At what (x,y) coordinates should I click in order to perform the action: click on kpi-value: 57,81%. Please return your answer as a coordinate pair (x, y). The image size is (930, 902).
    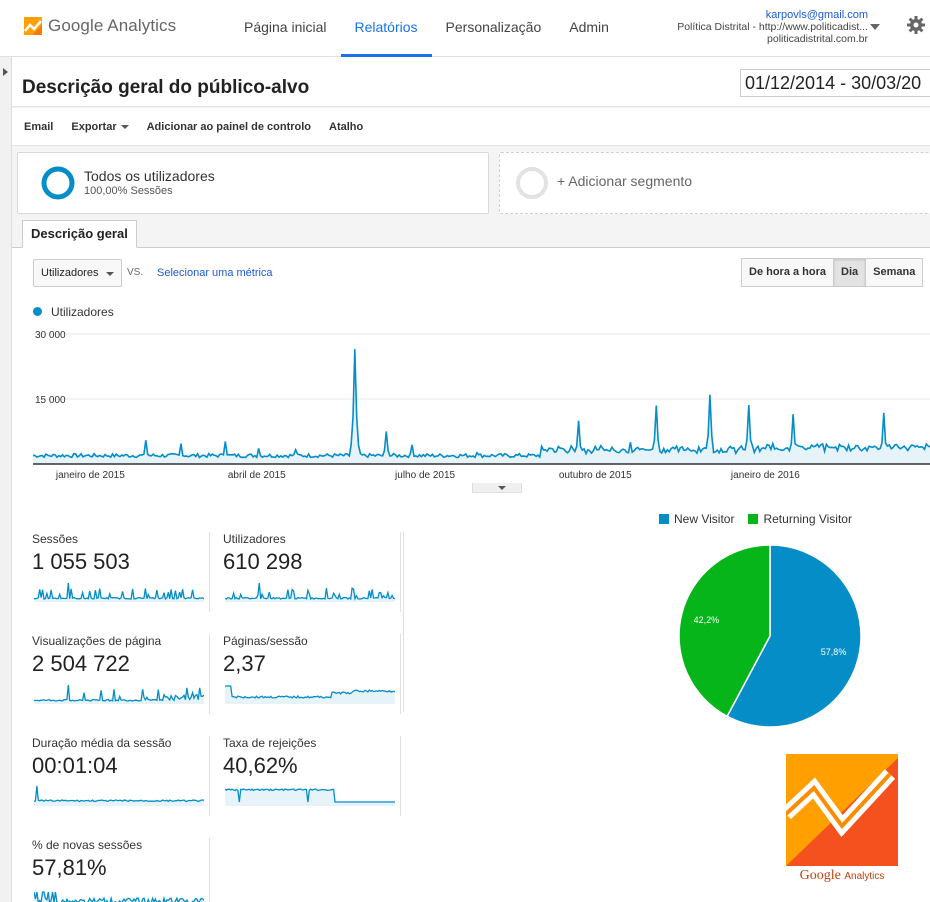
    Looking at the image, I should click on (69, 867).